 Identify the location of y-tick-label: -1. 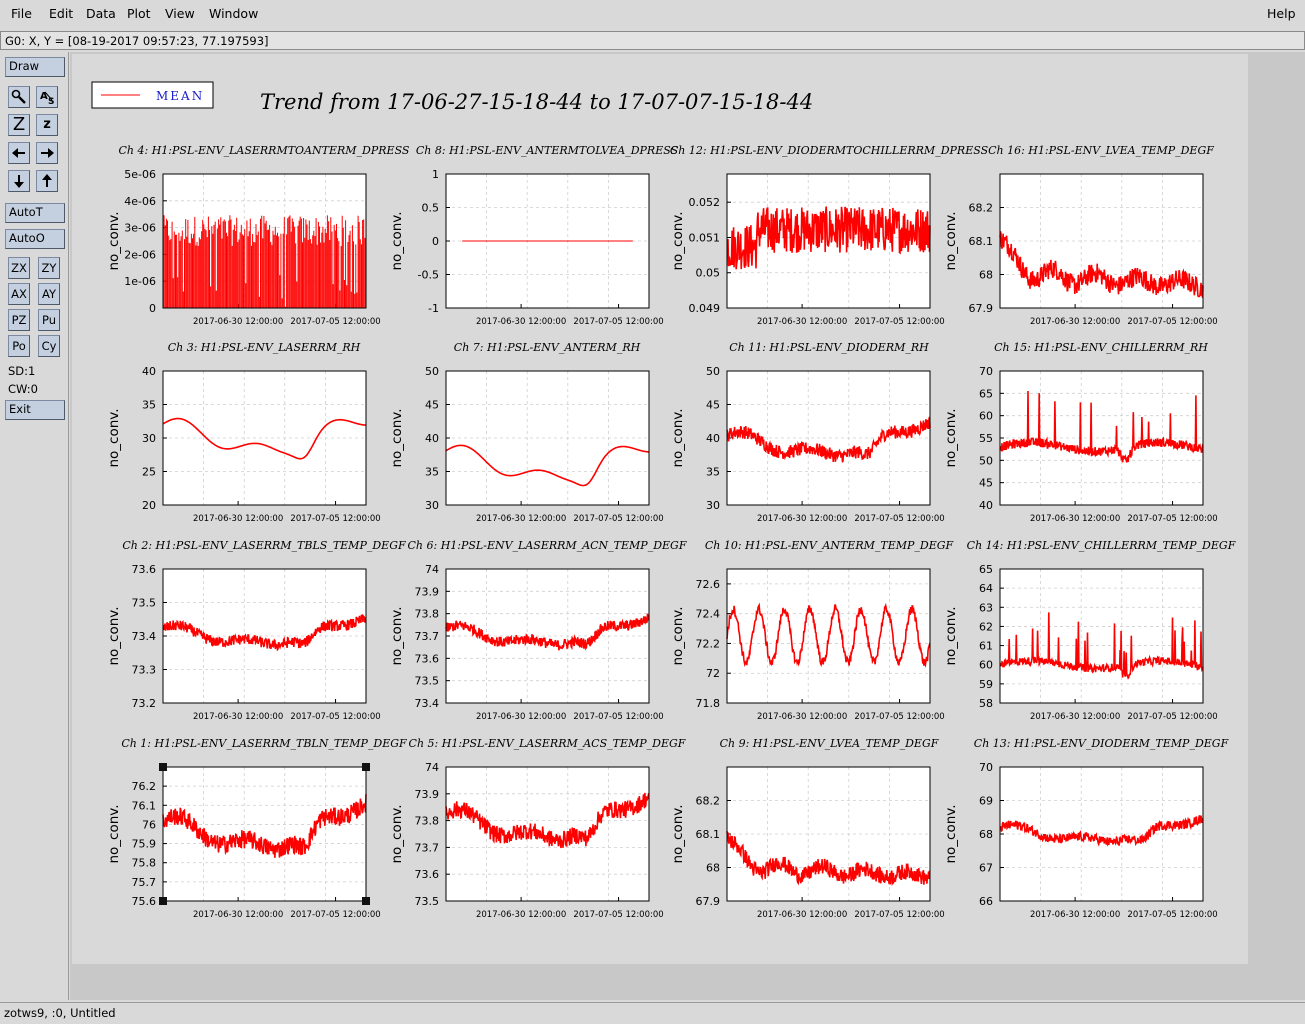
(433, 308).